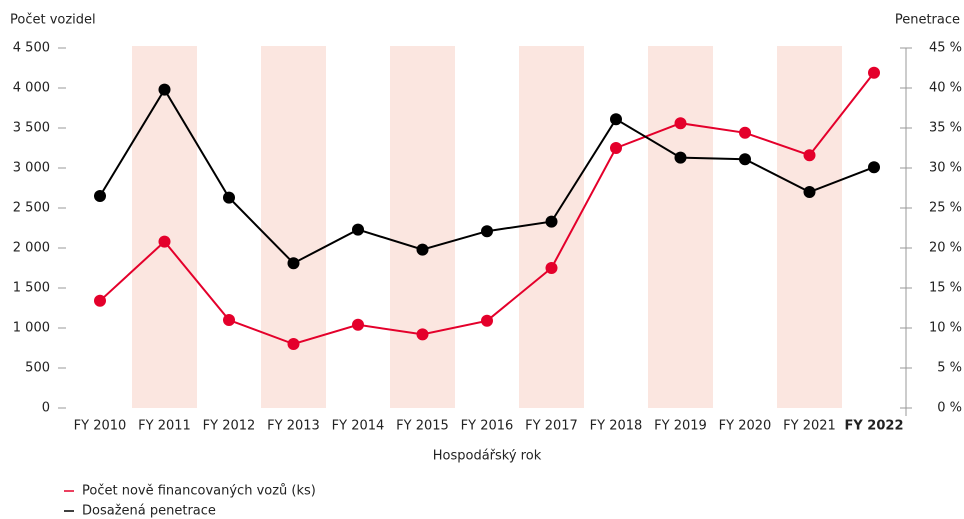  I want to click on y2-tick-label: 35 %, so click(945, 128).